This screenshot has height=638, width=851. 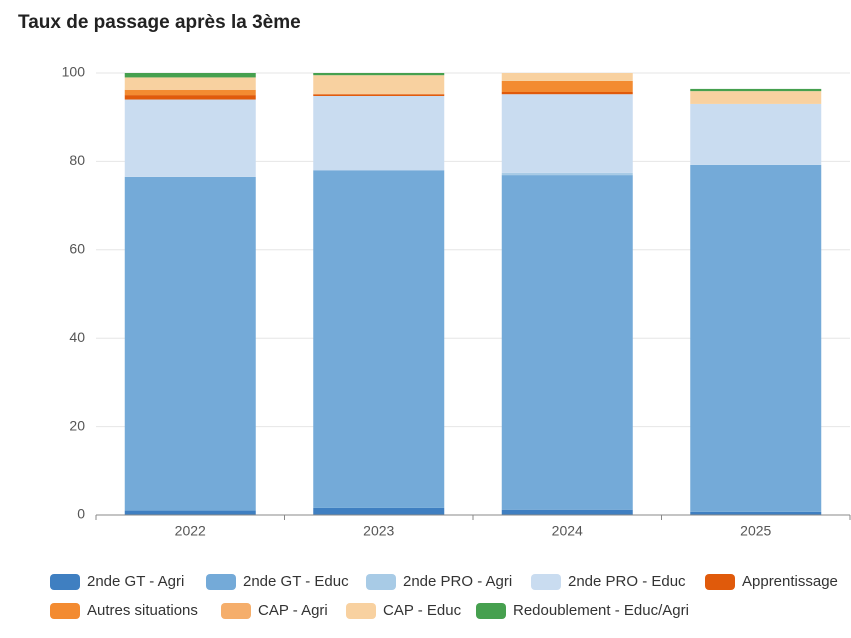 I want to click on y-tick-label: 0, so click(x=81, y=514).